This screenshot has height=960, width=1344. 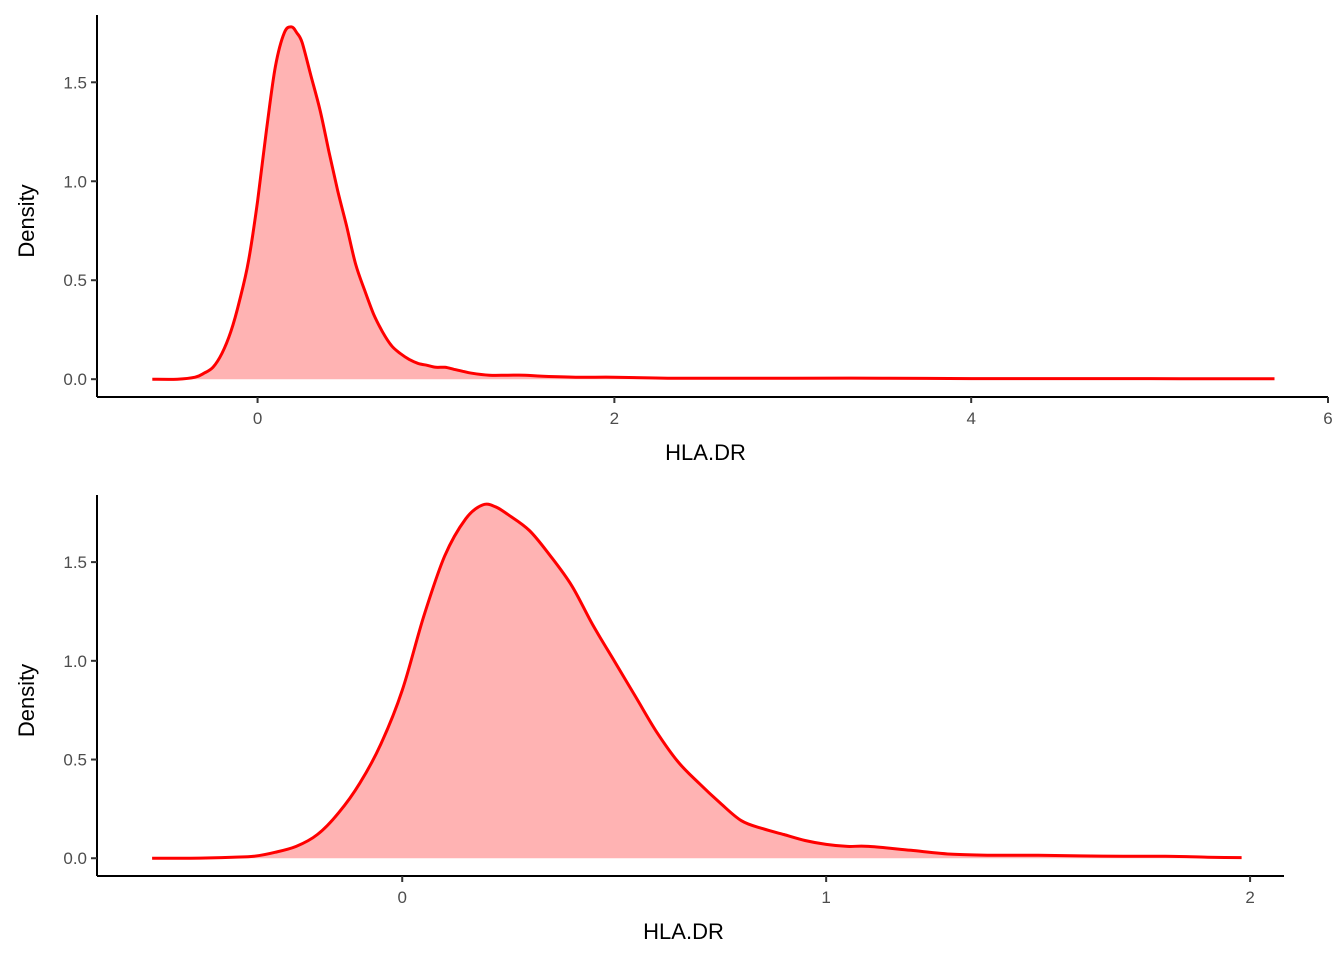 What do you see at coordinates (1327, 418) in the screenshot?
I see `x-tick-label: 6` at bounding box center [1327, 418].